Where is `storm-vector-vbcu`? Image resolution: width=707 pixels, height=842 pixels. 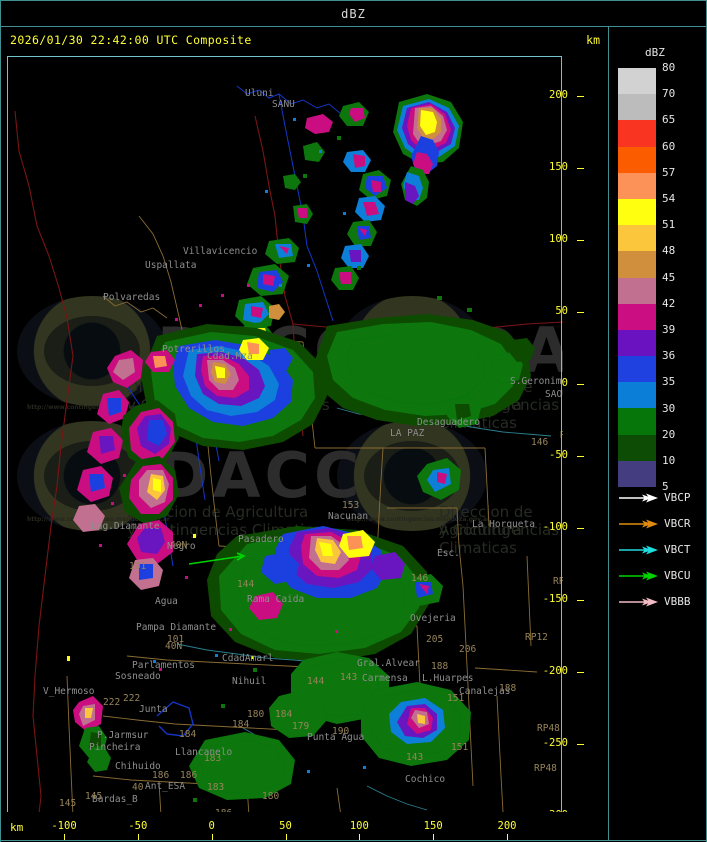 storm-vector-vbcu is located at coordinates (217, 558).